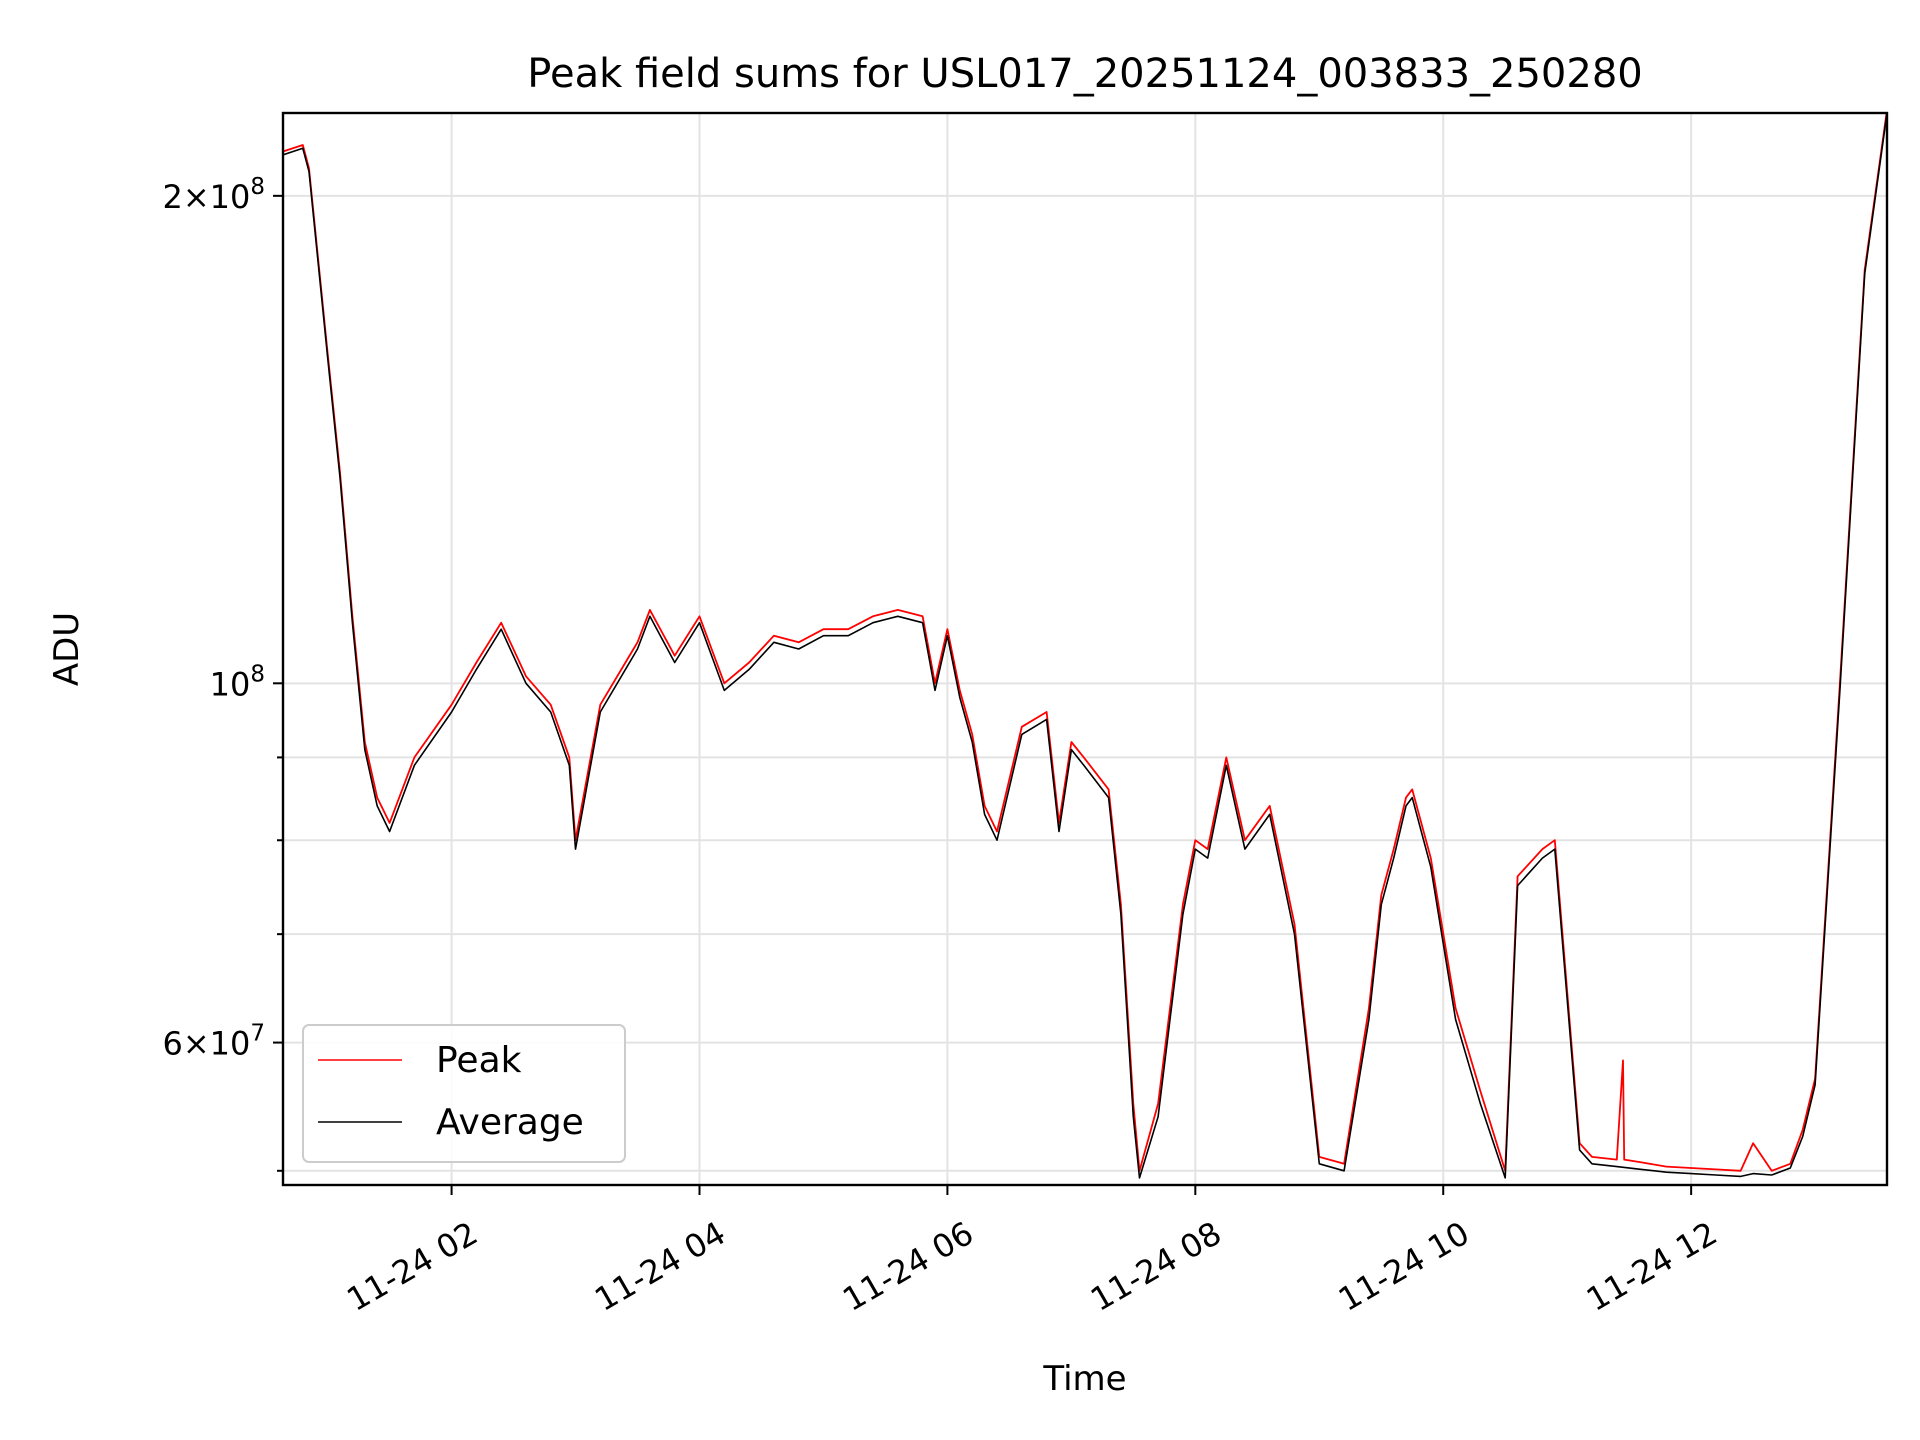  I want to click on legend-label-average: Average, so click(510, 1122).